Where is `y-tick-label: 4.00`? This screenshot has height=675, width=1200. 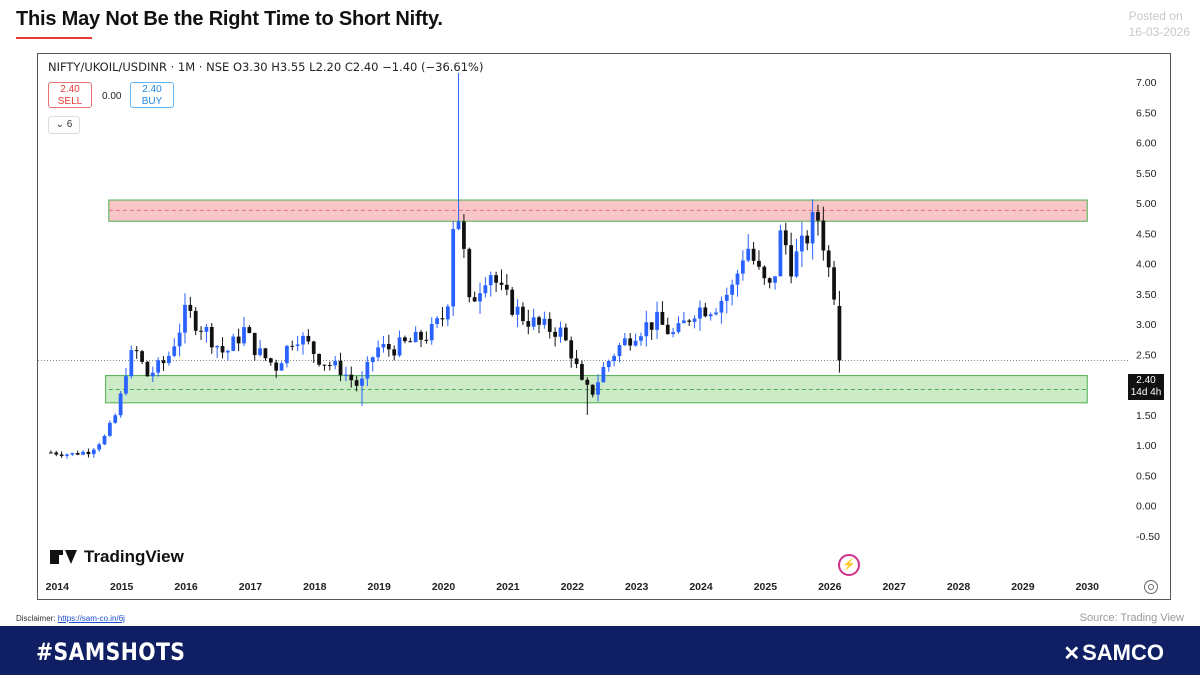 y-tick-label: 4.00 is located at coordinates (1146, 265).